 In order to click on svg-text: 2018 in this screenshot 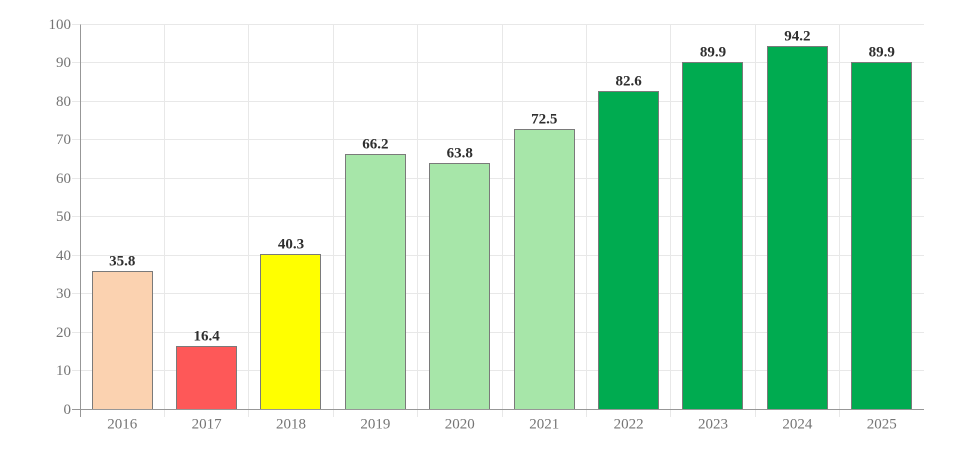, I will do `click(291, 425)`.